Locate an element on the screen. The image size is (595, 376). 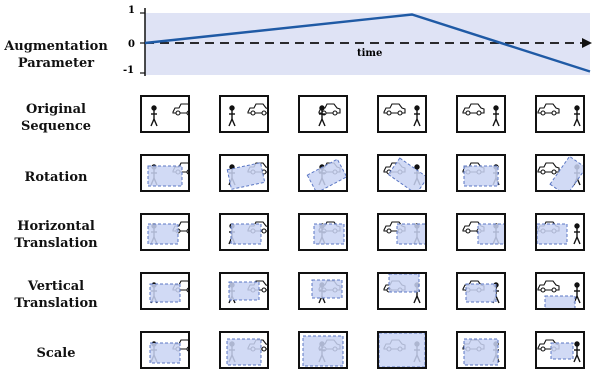
row-label-rotation: Rotation is located at coordinates (56, 177).